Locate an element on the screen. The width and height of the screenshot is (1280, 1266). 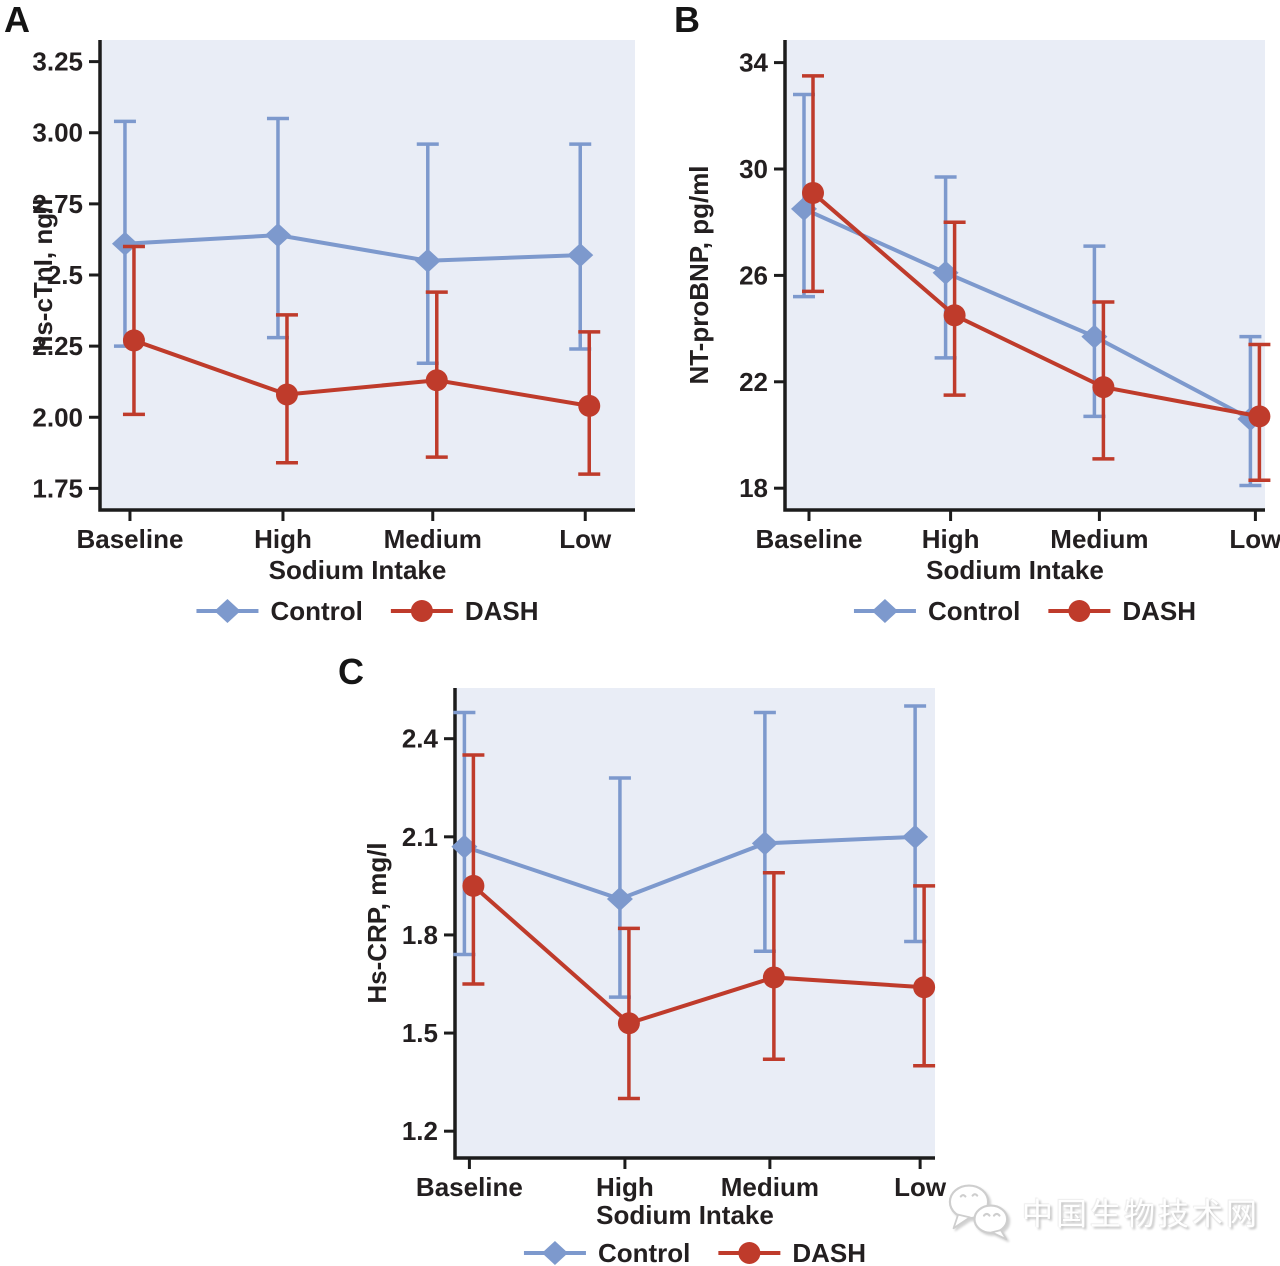
y-axis: 1.75 2.00 2.25 2.5 2.75 3.00 3.25 is located at coordinates (66, 275).